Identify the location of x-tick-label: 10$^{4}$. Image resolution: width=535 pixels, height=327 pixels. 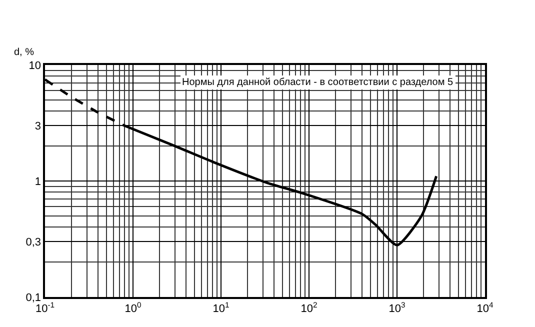
(485, 307).